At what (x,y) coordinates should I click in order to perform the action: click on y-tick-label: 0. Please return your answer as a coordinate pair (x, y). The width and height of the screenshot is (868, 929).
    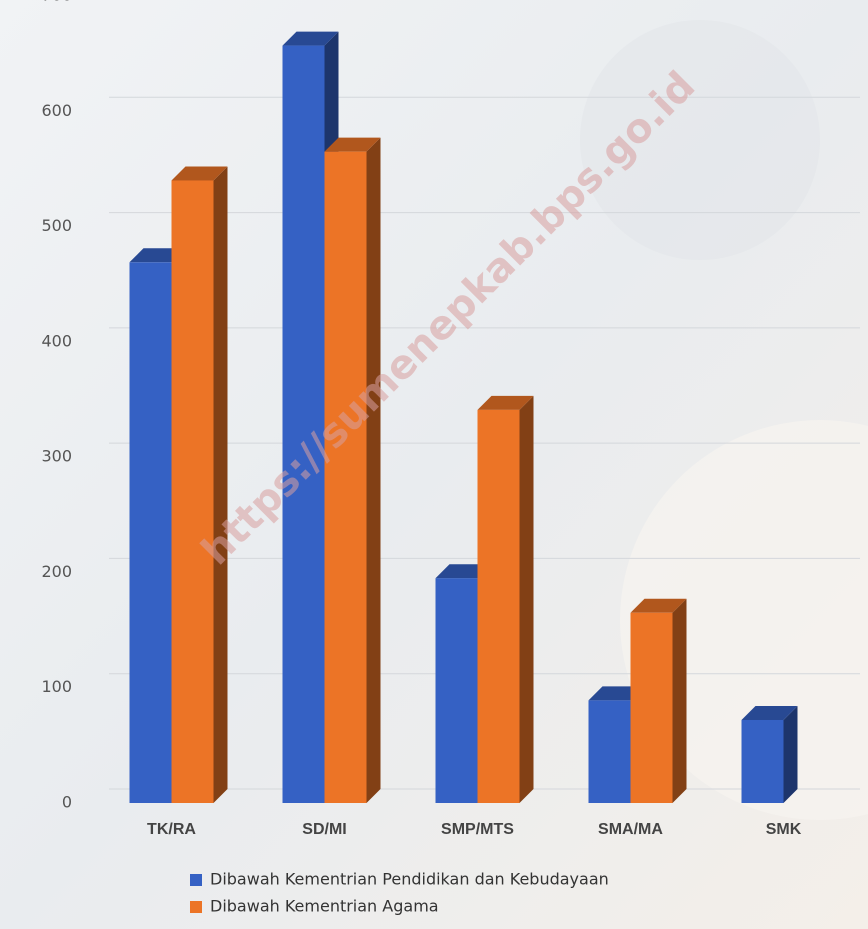
    Looking at the image, I should click on (67, 802).